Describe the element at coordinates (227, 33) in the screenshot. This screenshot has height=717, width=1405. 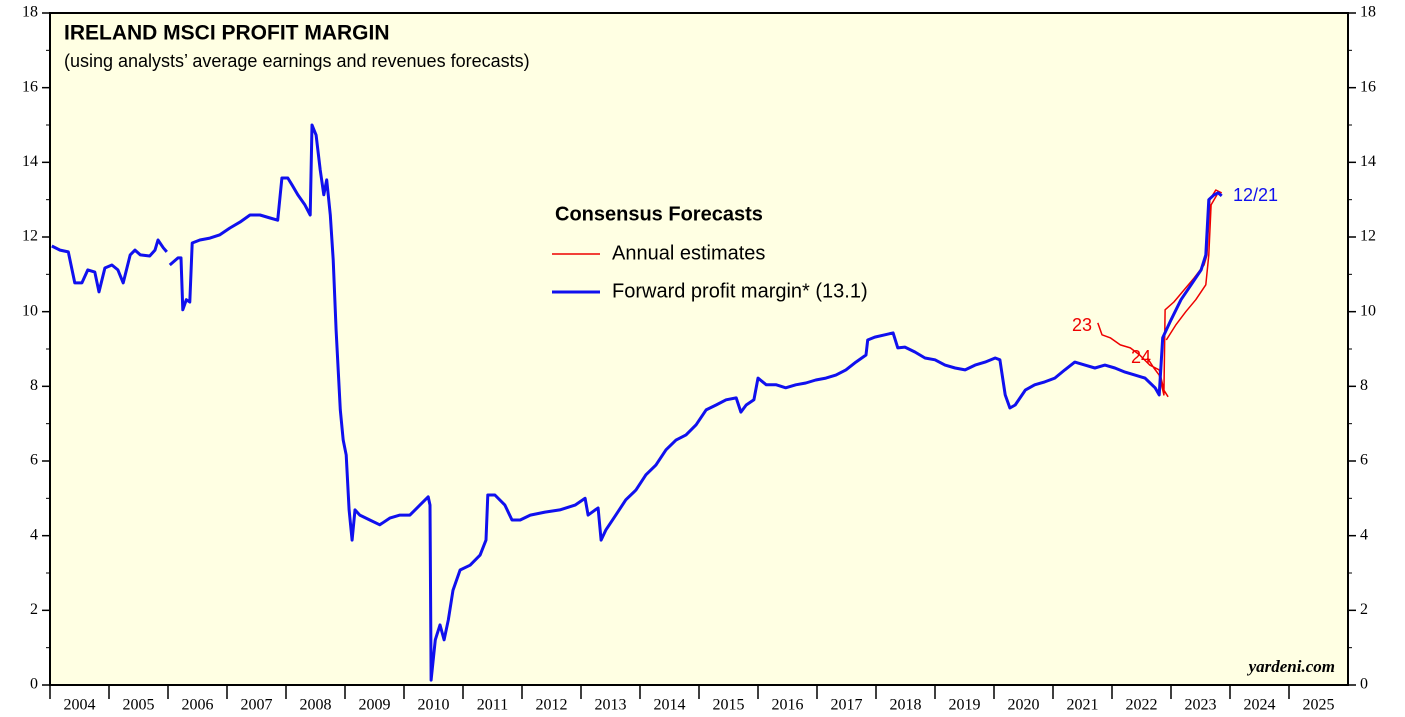
I see `chart-title: IRELAND MSCI PROFIT MARGIN` at that location.